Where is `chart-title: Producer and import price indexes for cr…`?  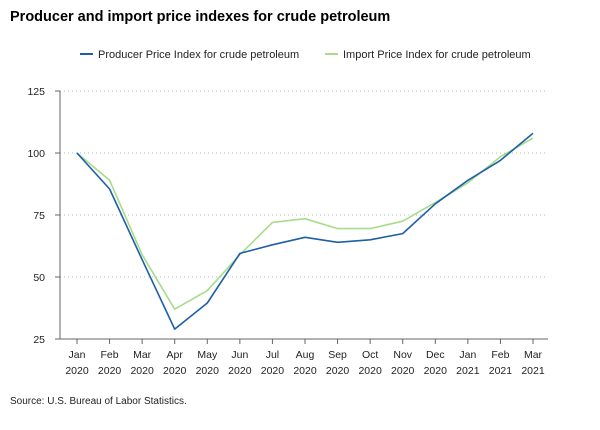
chart-title: Producer and import price indexes for cr… is located at coordinates (200, 17).